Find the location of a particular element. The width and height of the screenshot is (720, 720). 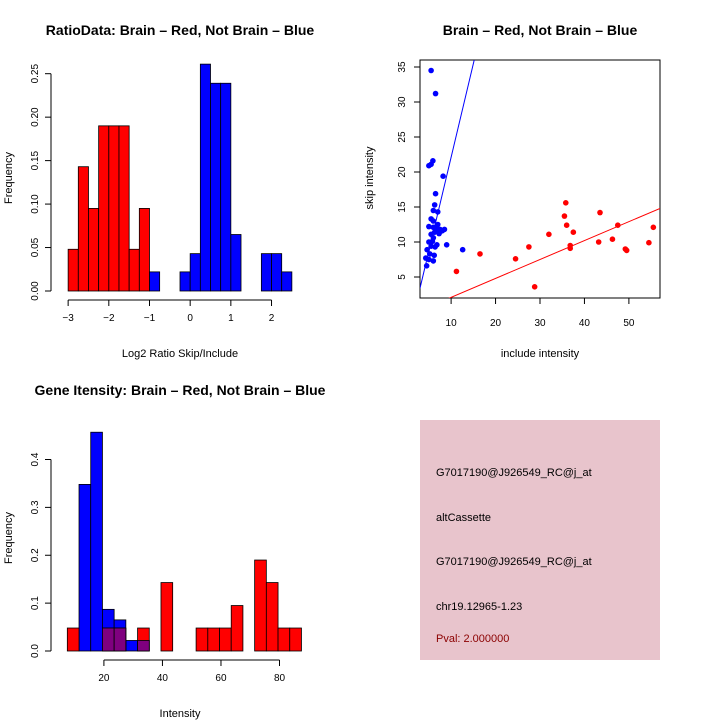

gene-hist-x-tick-label-2: 60 is located at coordinates (221, 678).